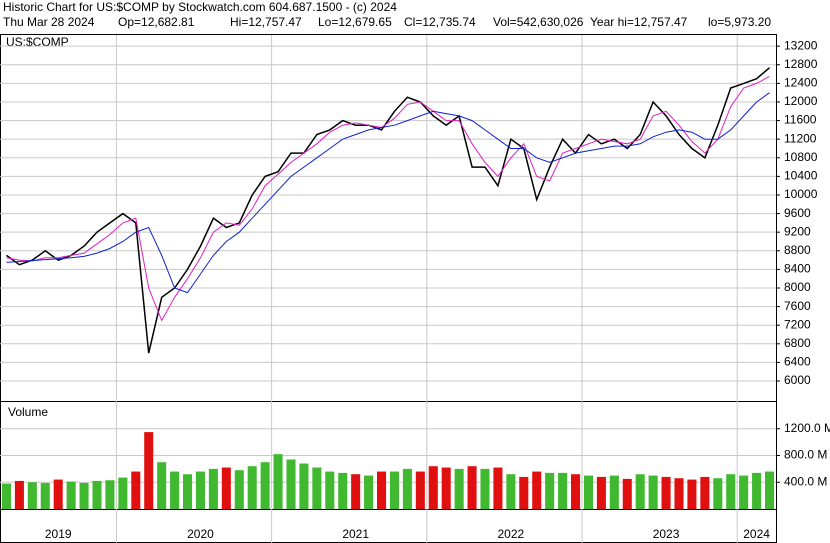 Image resolution: width=830 pixels, height=543 pixels. What do you see at coordinates (801, 45) in the screenshot?
I see `y-tick-label: 13200` at bounding box center [801, 45].